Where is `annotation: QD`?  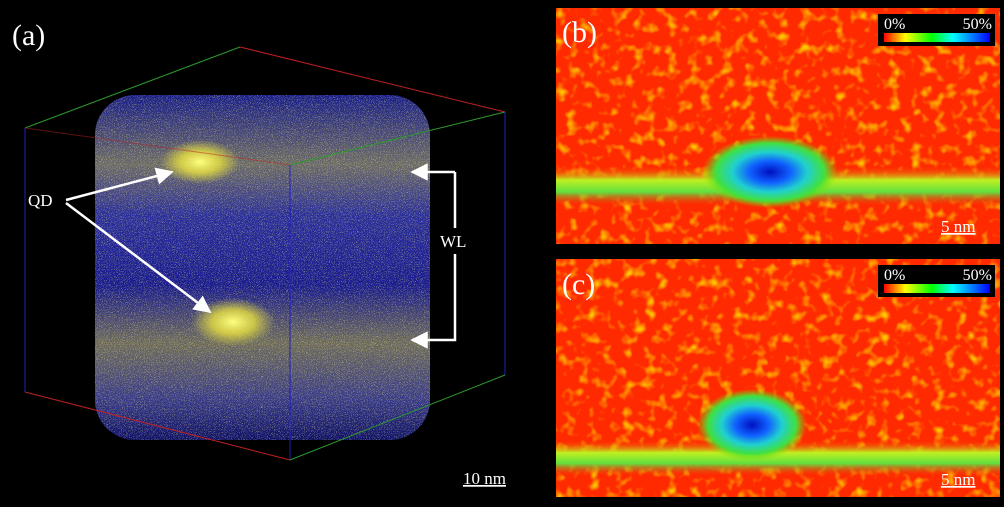 annotation: QD is located at coordinates (40, 200).